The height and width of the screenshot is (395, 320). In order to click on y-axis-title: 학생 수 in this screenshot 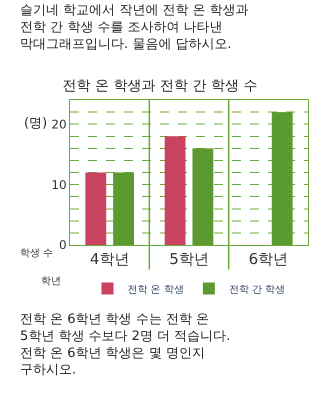, I will do `click(37, 253)`.